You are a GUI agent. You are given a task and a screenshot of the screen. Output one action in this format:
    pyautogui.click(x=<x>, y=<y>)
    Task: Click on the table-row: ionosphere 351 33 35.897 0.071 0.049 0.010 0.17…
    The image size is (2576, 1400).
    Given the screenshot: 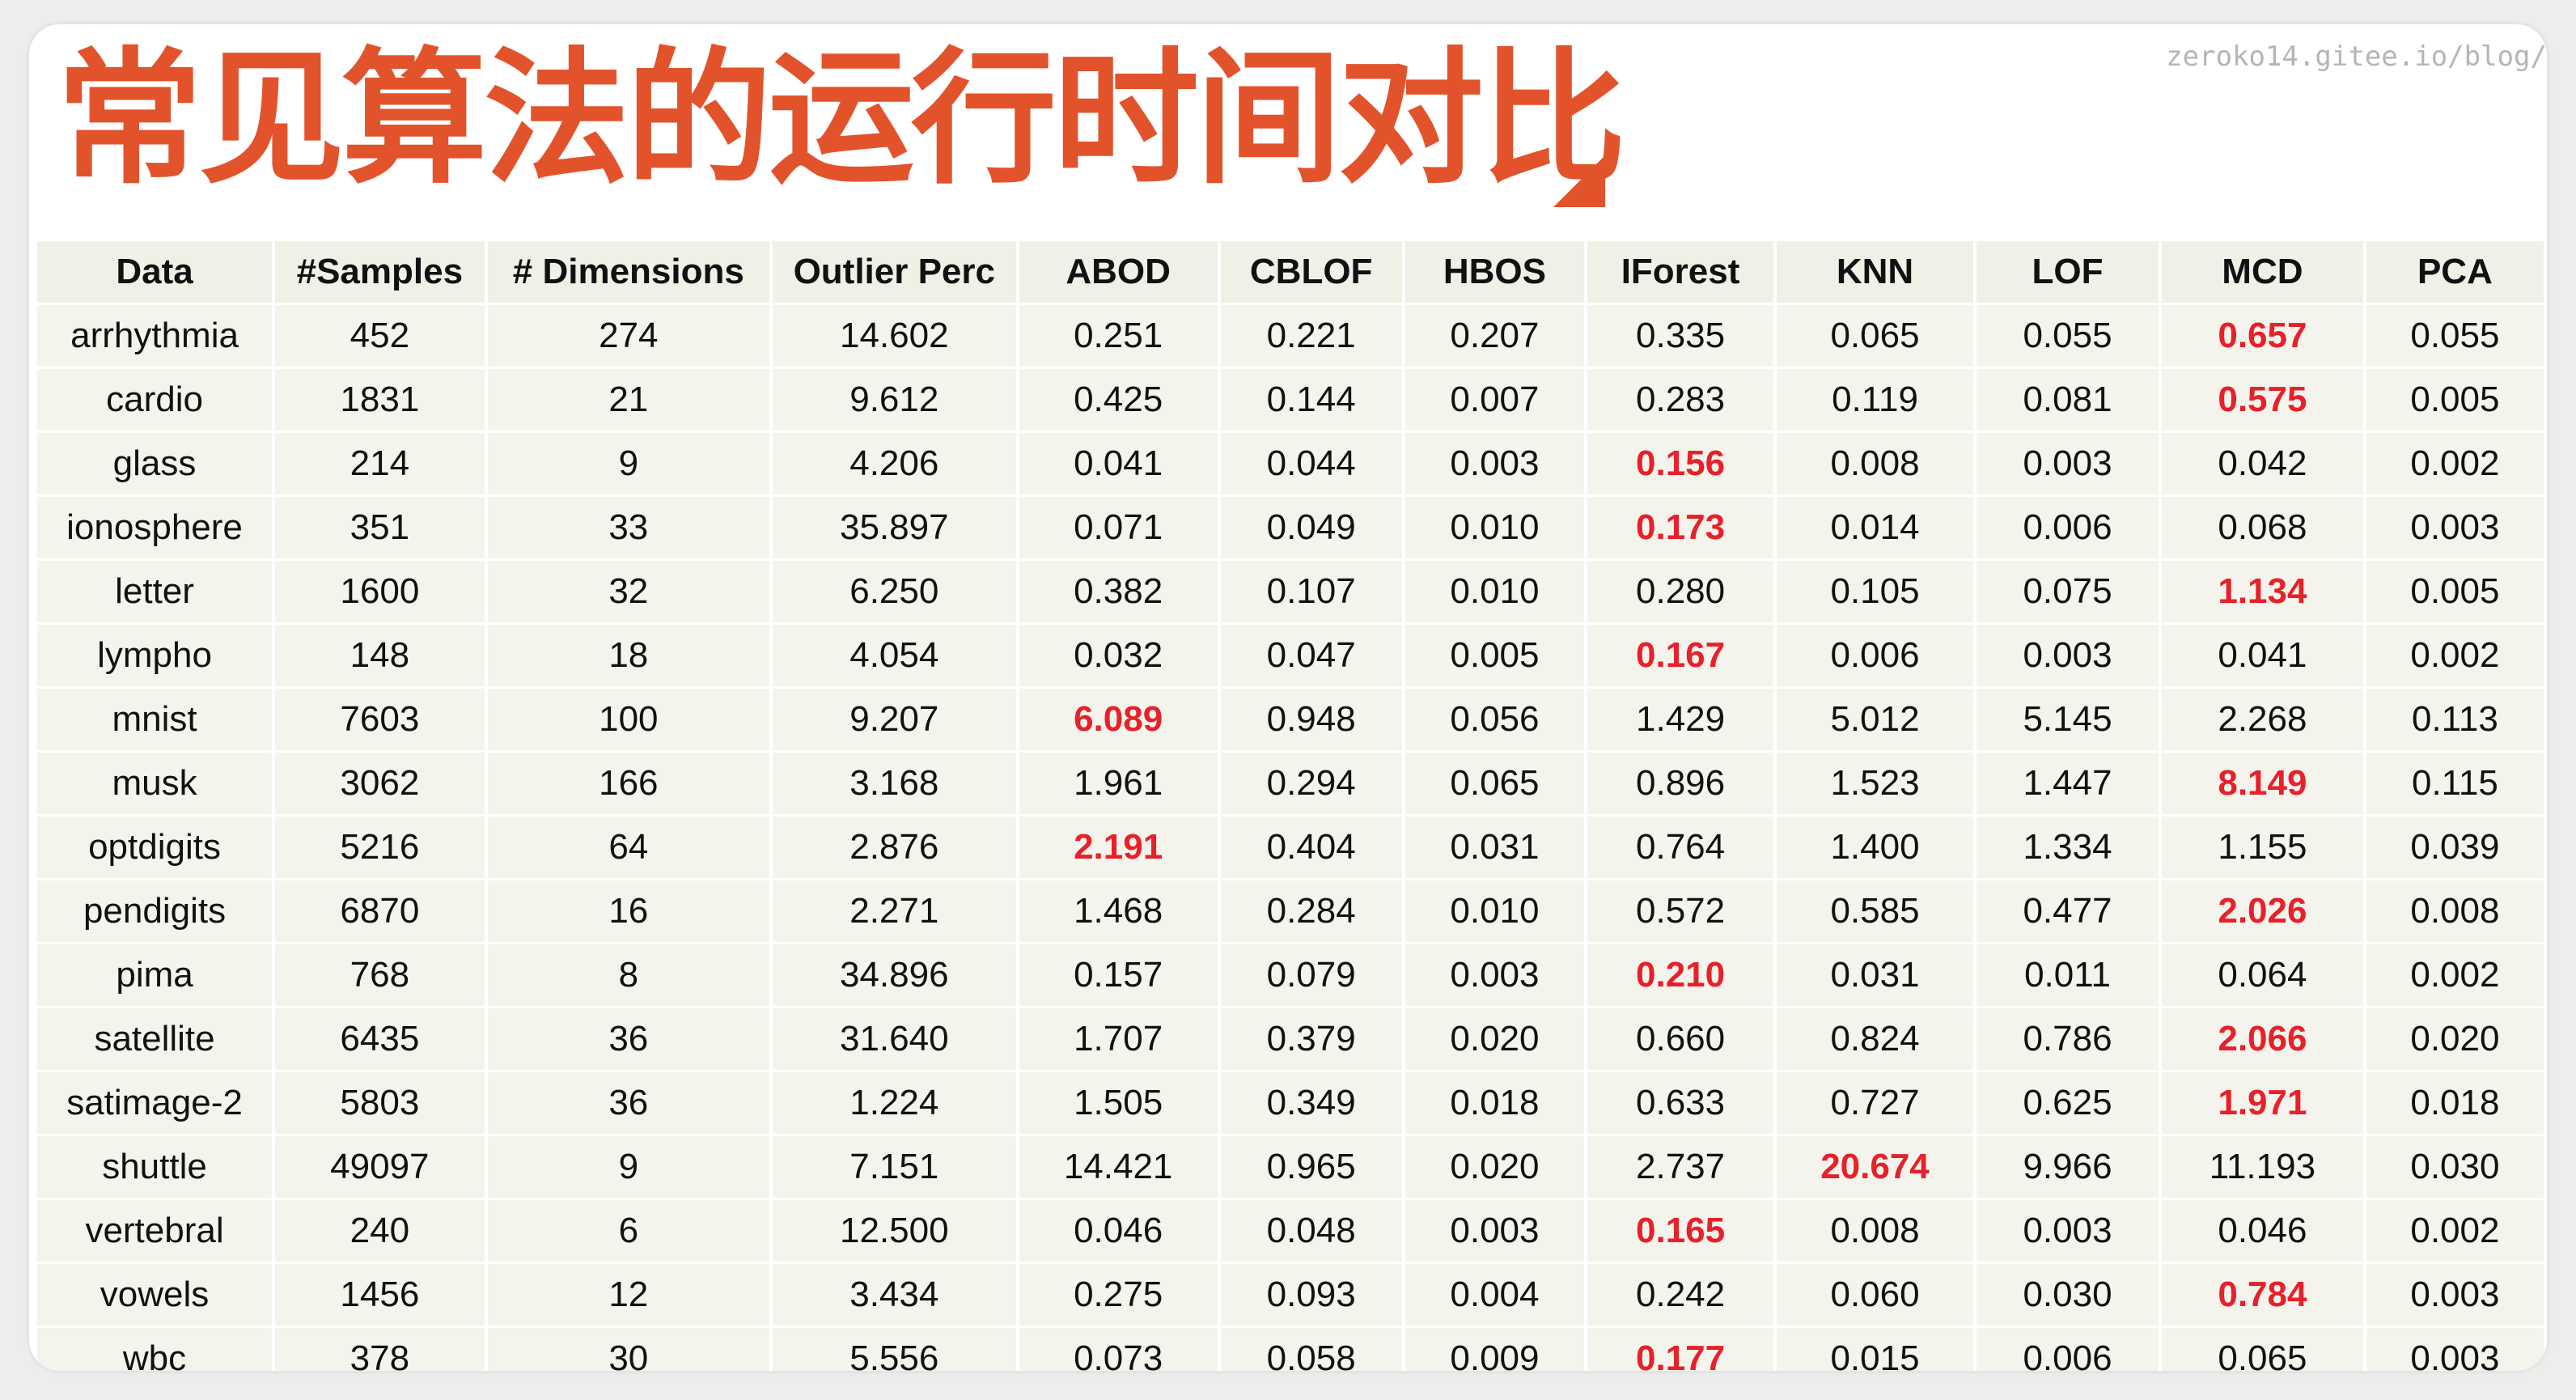 What is the action you would take?
    pyautogui.click(x=1292, y=528)
    